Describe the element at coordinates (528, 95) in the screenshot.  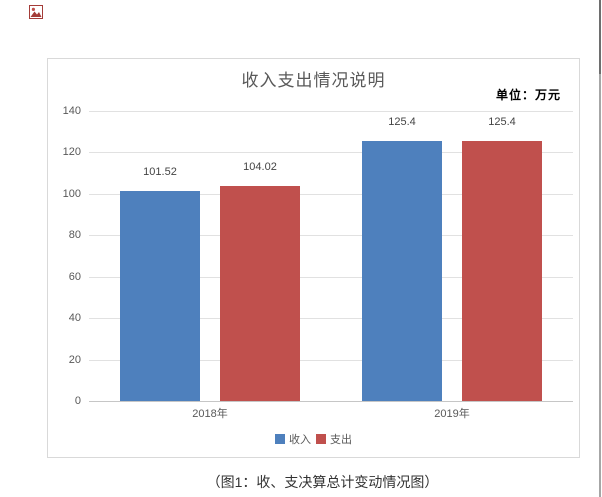
I see `unit-label: 单位：万元` at that location.